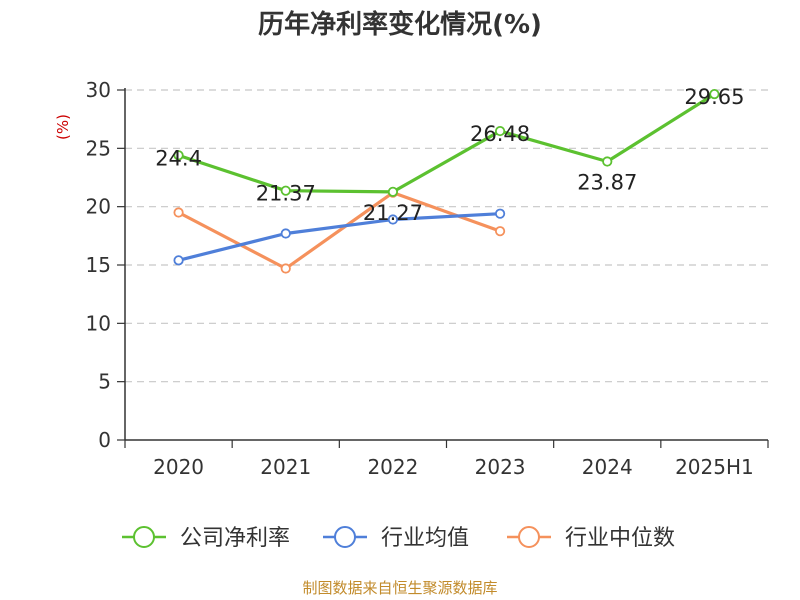 Image resolution: width=800 pixels, height=600 pixels. I want to click on x-tick-label: 2023, so click(500, 467).